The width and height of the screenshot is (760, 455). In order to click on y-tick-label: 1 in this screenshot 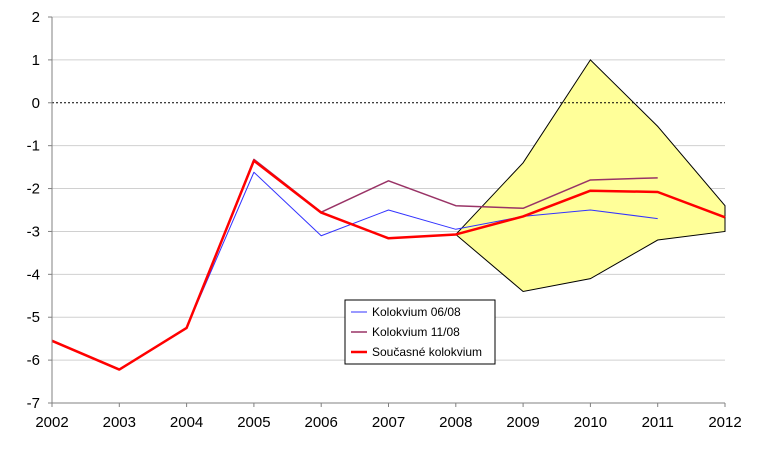, I will do `click(36, 60)`.